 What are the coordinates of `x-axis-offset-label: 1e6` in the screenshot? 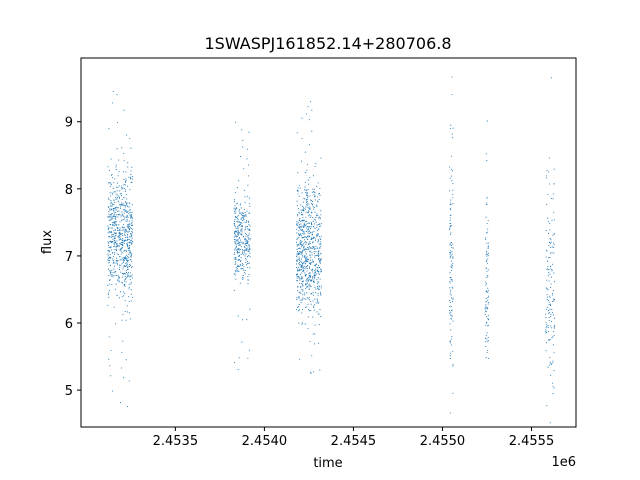 It's located at (563, 462).